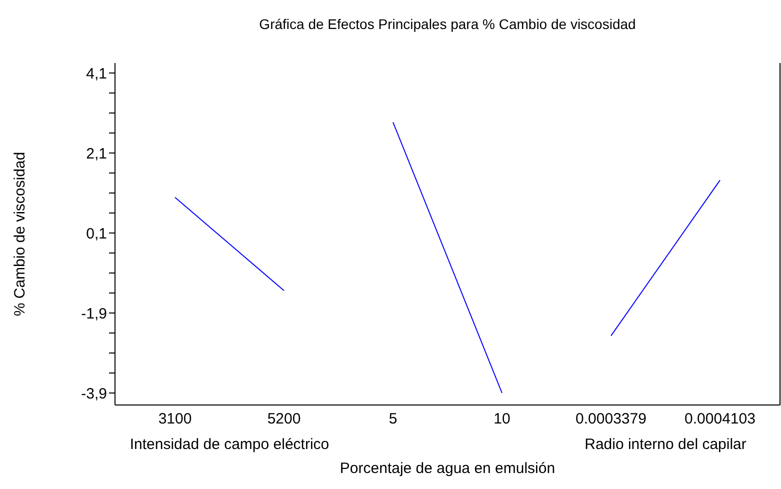 This screenshot has width=781, height=489. Describe the element at coordinates (96, 153) in the screenshot. I see `y-tick-label: 2,1` at that location.